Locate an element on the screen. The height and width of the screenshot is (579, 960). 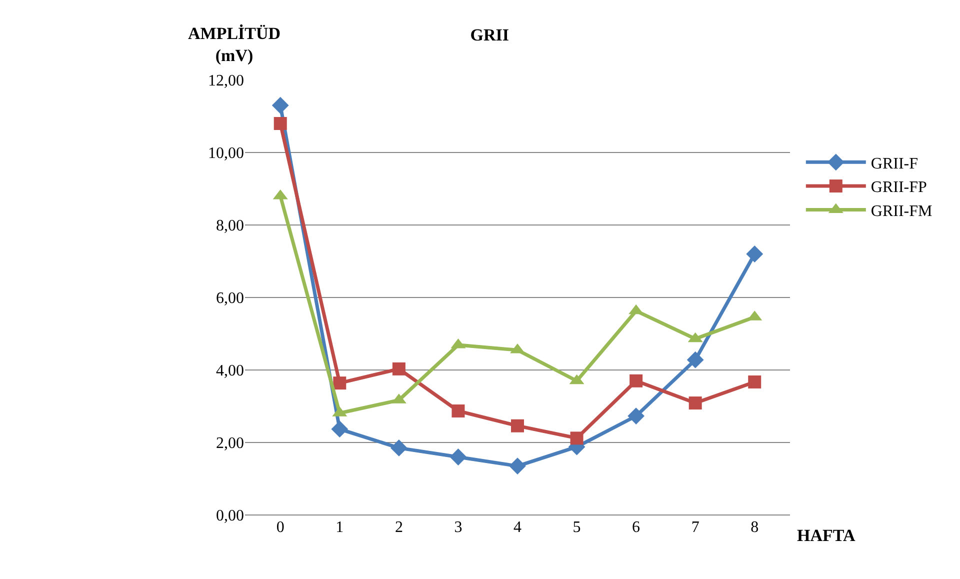
legend-label: GRII-FP is located at coordinates (899, 187).